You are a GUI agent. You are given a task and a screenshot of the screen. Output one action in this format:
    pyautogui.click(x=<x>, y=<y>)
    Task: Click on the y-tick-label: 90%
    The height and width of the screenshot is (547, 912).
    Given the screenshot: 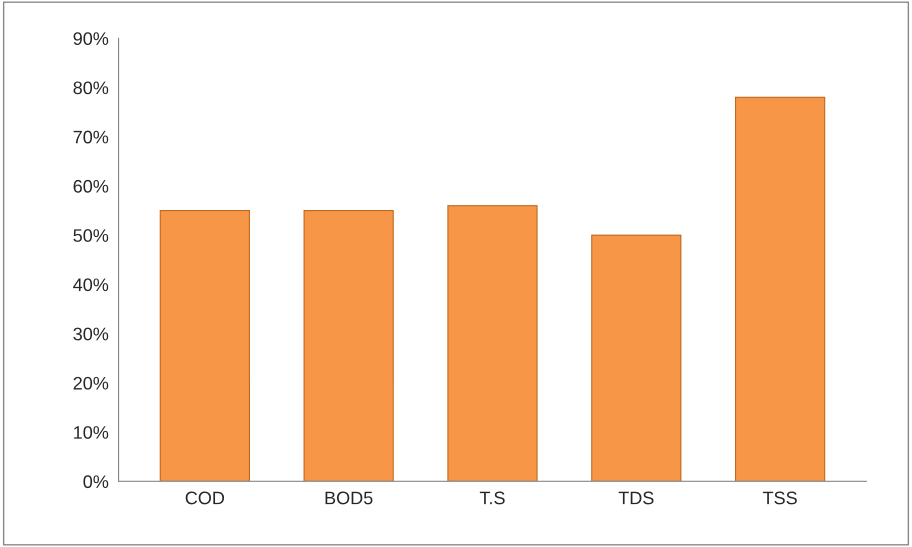 What is the action you would take?
    pyautogui.click(x=91, y=39)
    